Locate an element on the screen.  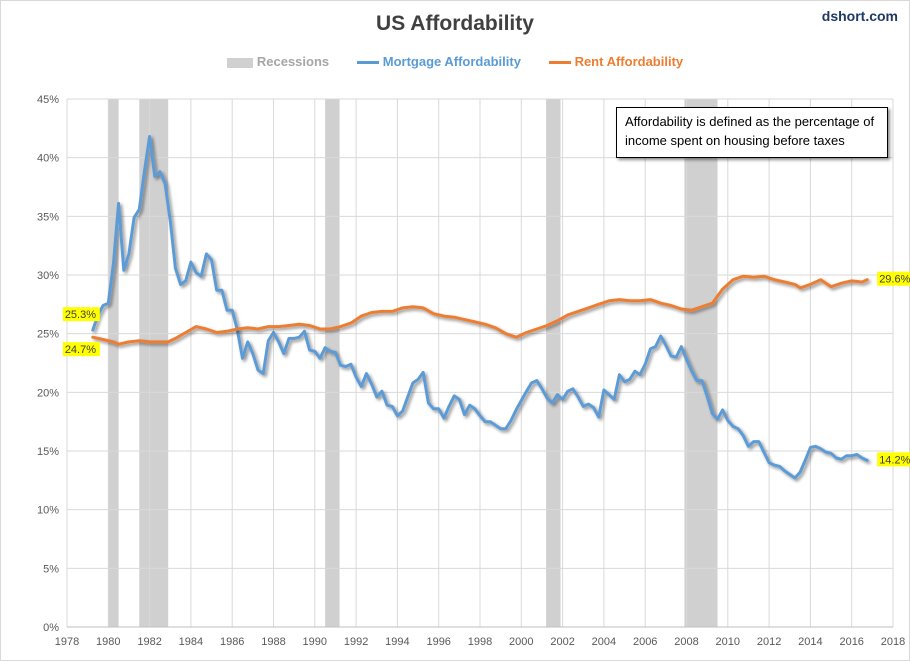
data-label-text: 29.6% is located at coordinates (894, 280).